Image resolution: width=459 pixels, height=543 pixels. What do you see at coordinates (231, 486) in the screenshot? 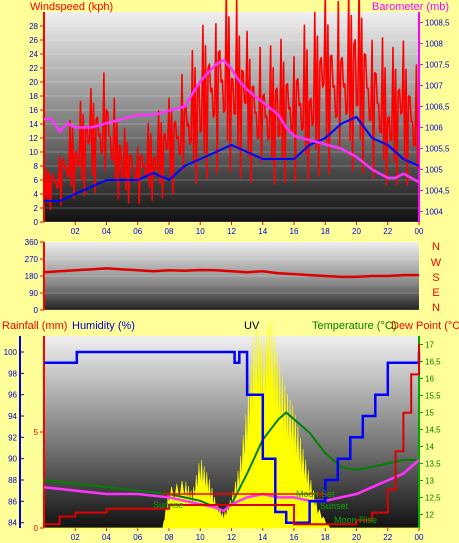
I see `dew-point-line` at bounding box center [231, 486].